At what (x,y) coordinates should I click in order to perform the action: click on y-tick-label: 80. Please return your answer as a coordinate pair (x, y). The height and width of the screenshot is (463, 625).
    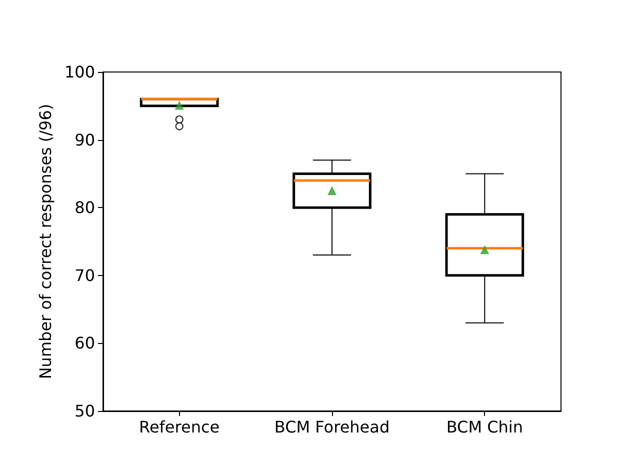
    Looking at the image, I should click on (84, 208).